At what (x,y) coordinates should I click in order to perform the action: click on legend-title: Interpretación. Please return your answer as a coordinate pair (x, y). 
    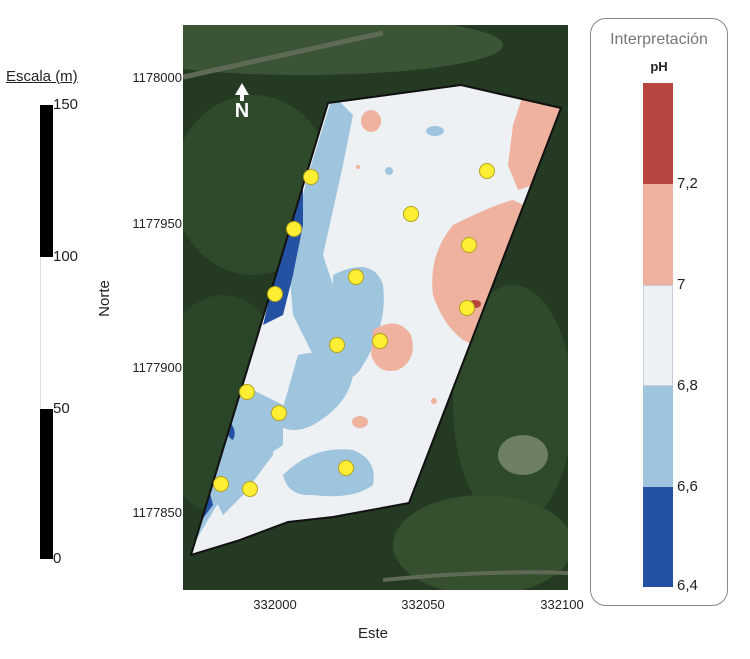
    Looking at the image, I should click on (659, 39).